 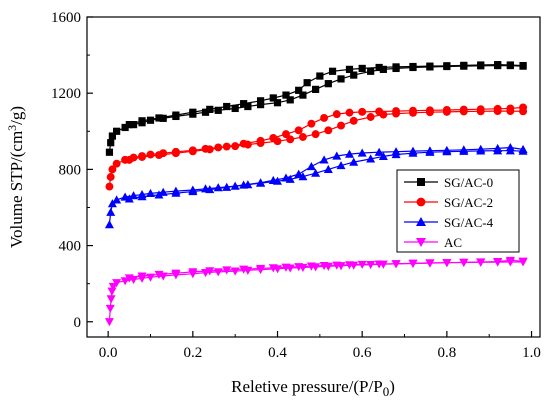 I want to click on adsorption-line, so click(x=316, y=291).